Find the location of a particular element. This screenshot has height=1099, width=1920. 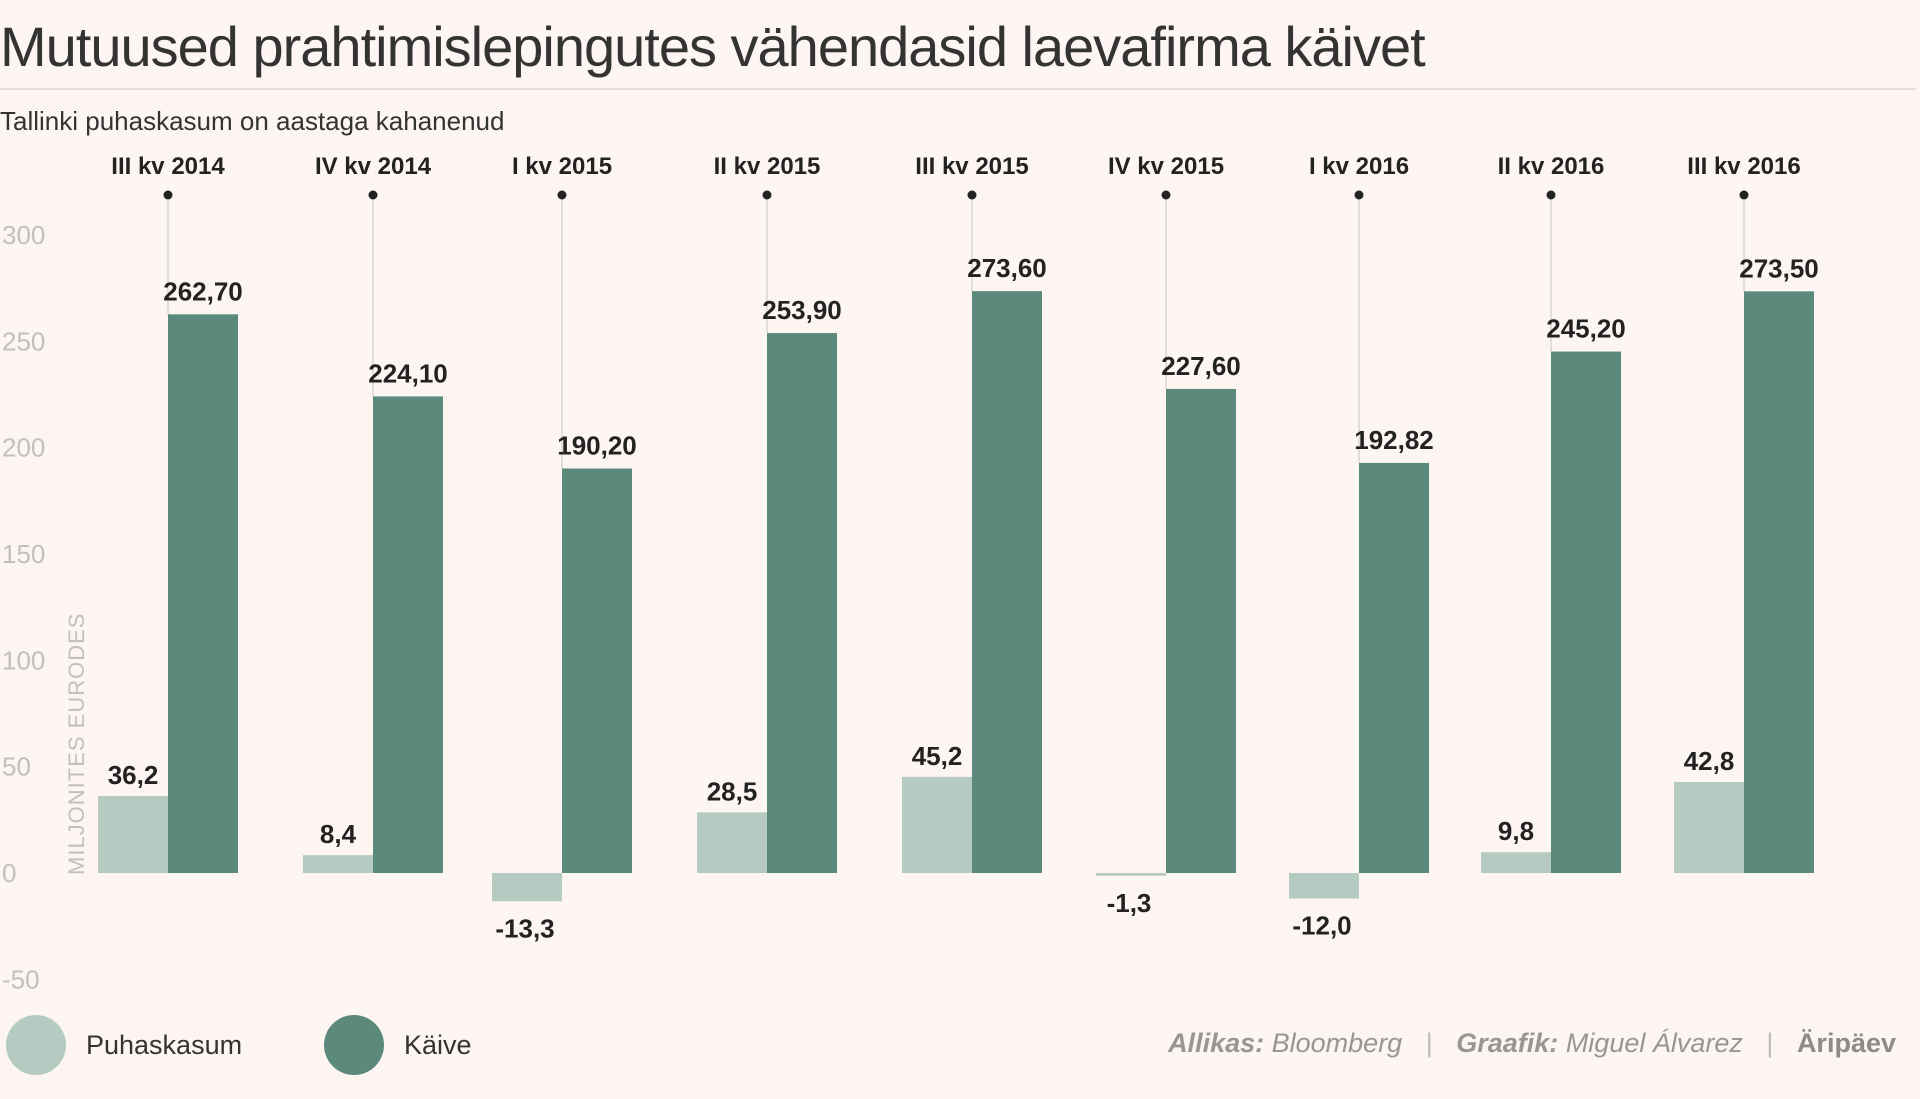

source-value: Bloomberg is located at coordinates (1337, 1043).